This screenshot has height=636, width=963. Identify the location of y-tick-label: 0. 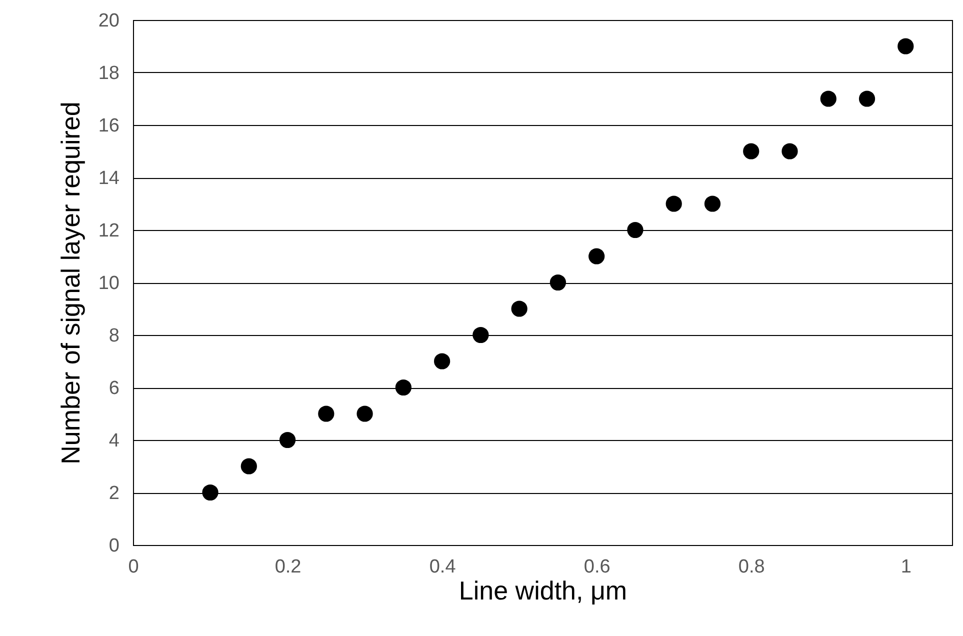
(114, 546).